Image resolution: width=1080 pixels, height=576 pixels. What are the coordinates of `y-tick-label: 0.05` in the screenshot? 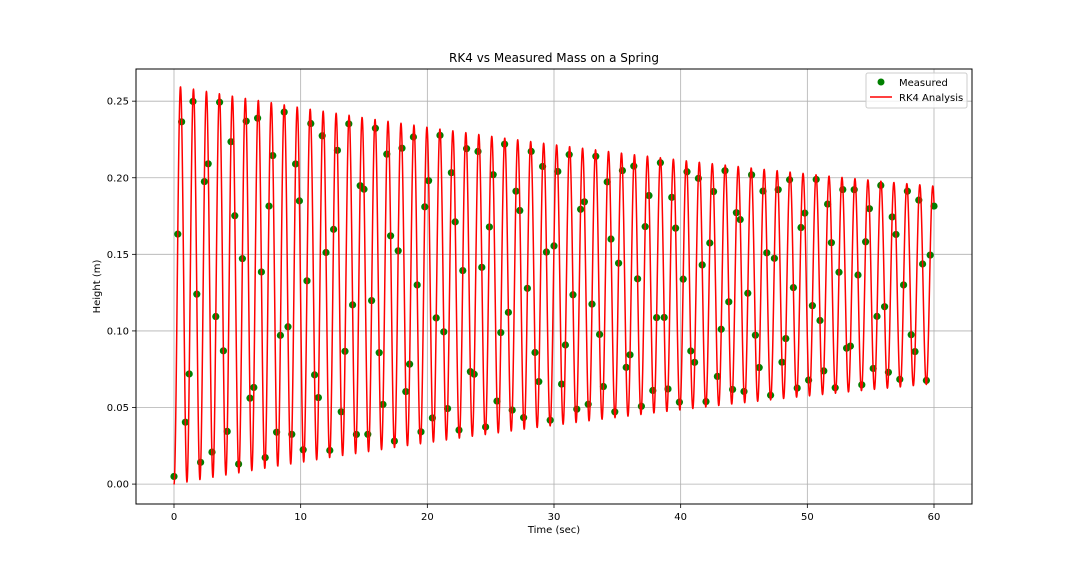 It's located at (118, 408).